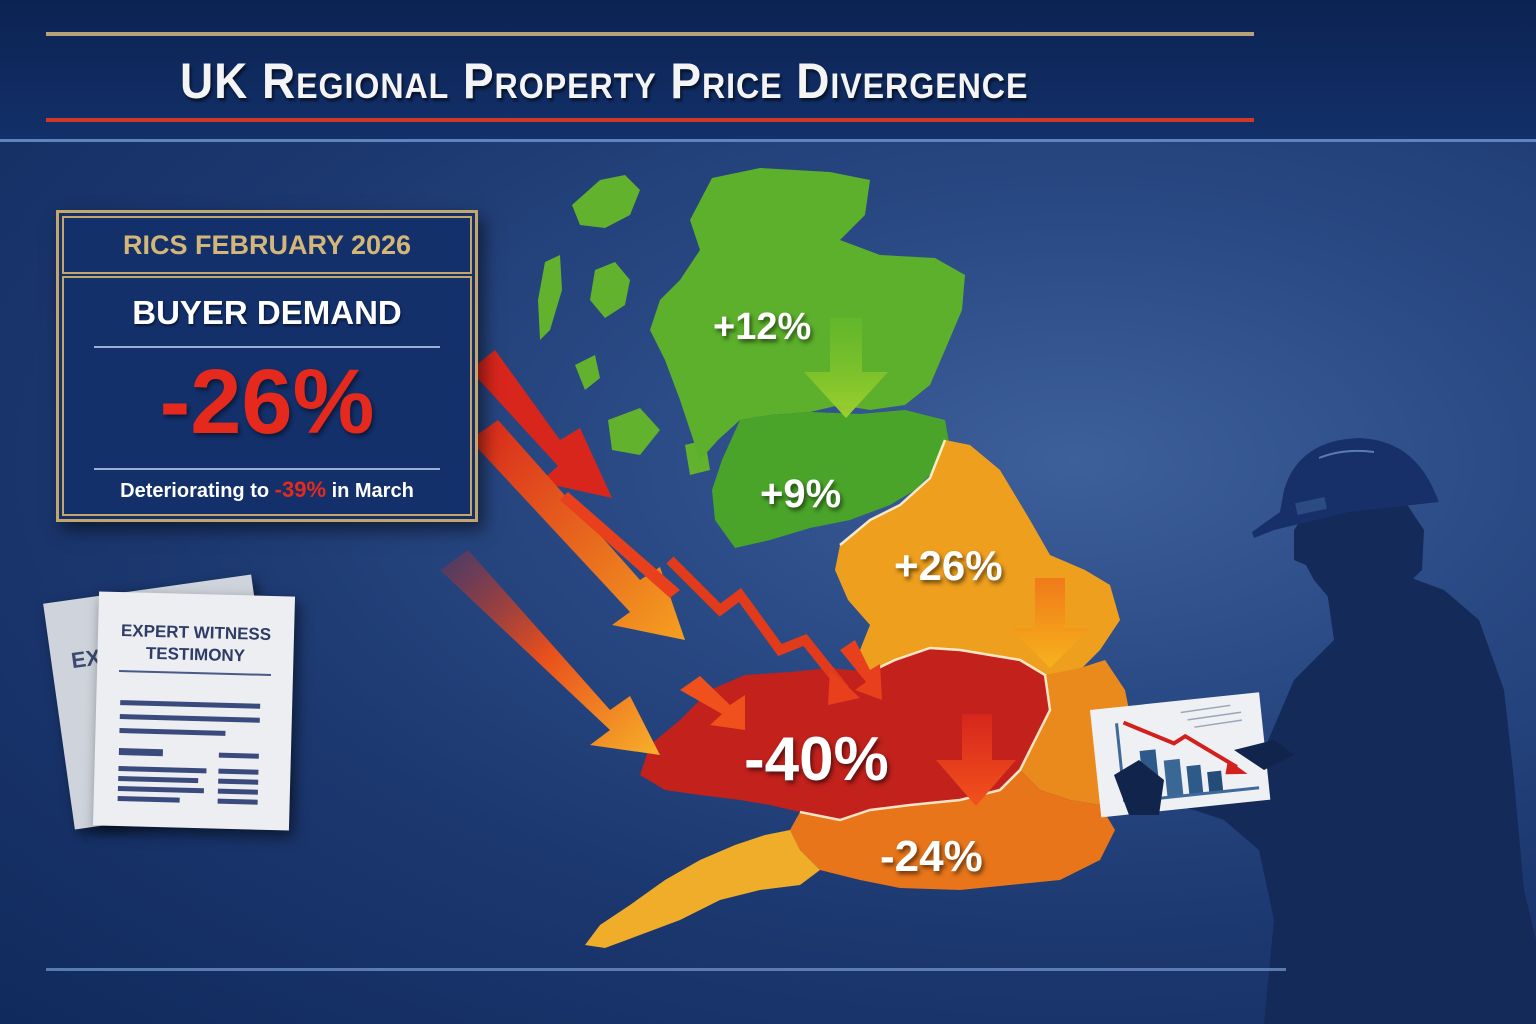 Image resolution: width=1536 pixels, height=1024 pixels. I want to click on header-gold-rule, so click(650, 34).